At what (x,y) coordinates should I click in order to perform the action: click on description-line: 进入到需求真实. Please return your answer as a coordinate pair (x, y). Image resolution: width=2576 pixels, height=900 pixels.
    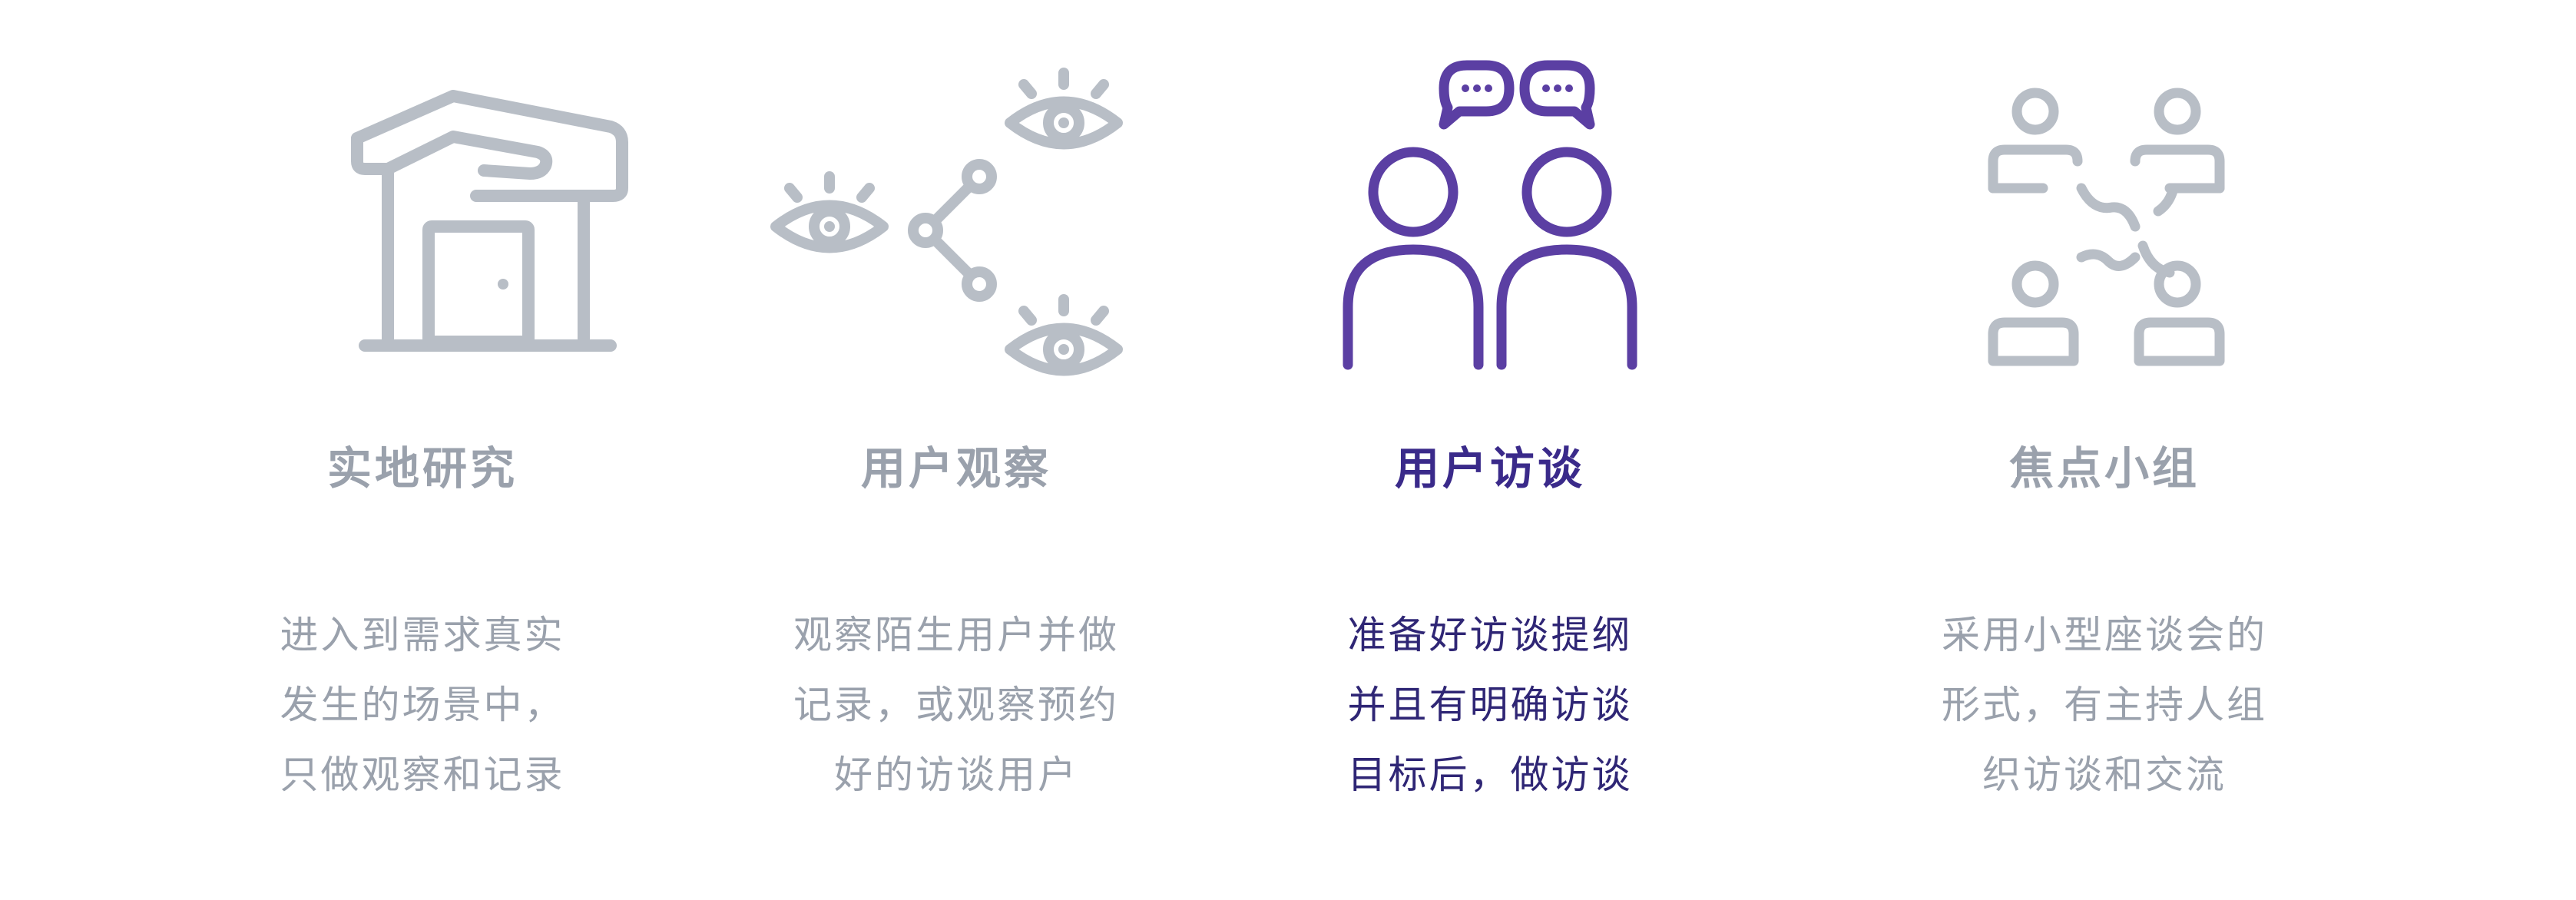
    Looking at the image, I should click on (423, 635).